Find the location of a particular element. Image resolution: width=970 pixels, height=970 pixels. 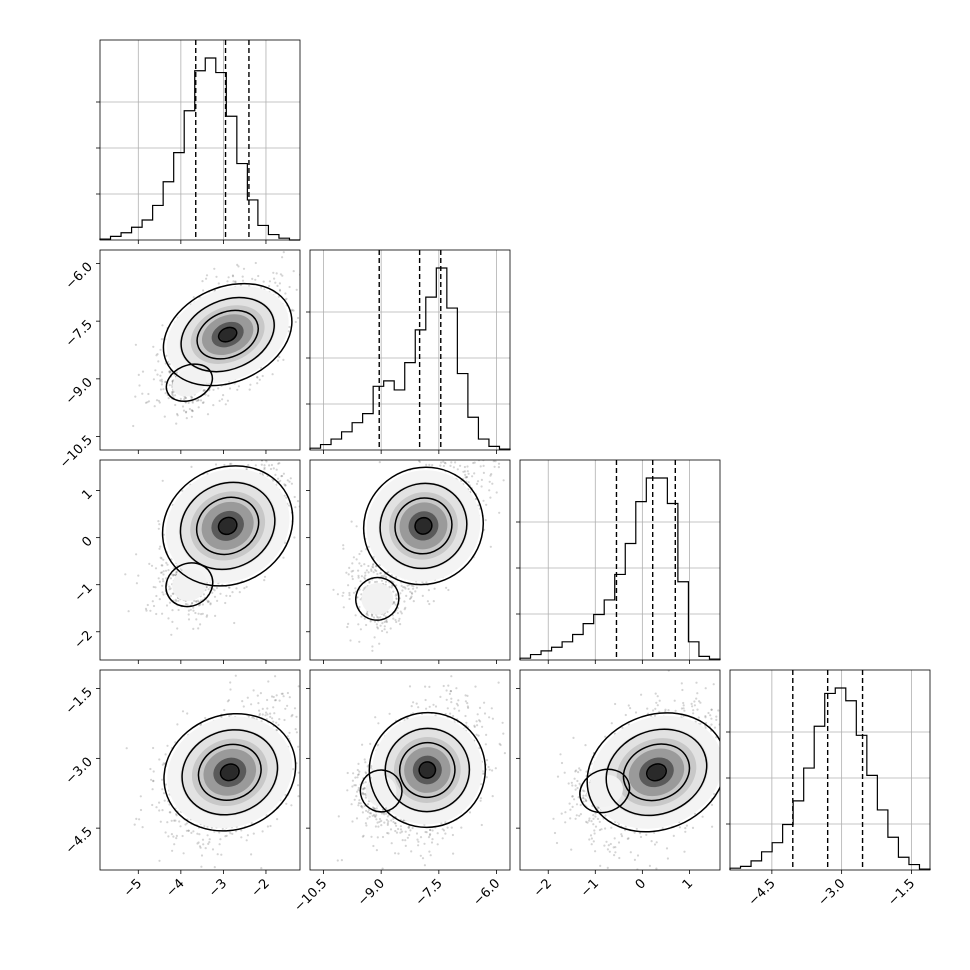

x-tick-label-param-1: −4 is located at coordinates (176, 888).